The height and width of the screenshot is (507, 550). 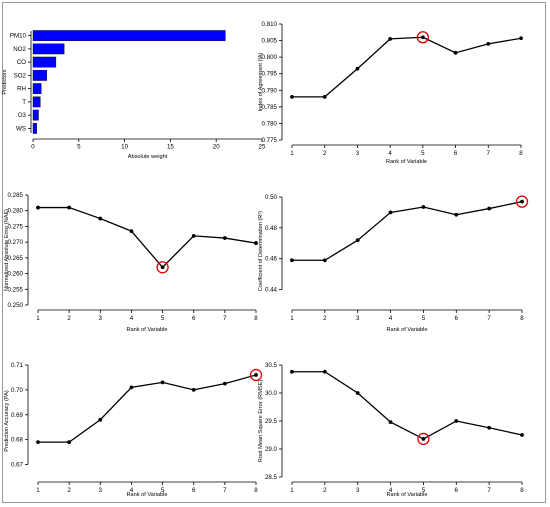 What do you see at coordinates (5, 81) in the screenshot?
I see `y-axis-label: Predictors` at bounding box center [5, 81].